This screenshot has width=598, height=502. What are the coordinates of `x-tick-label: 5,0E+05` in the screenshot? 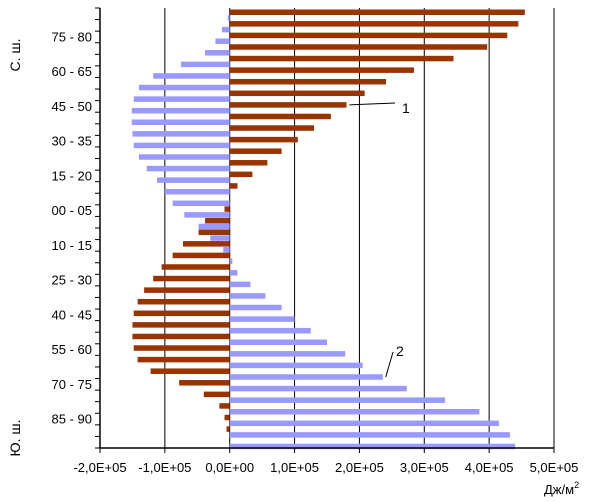 It's located at (554, 467).